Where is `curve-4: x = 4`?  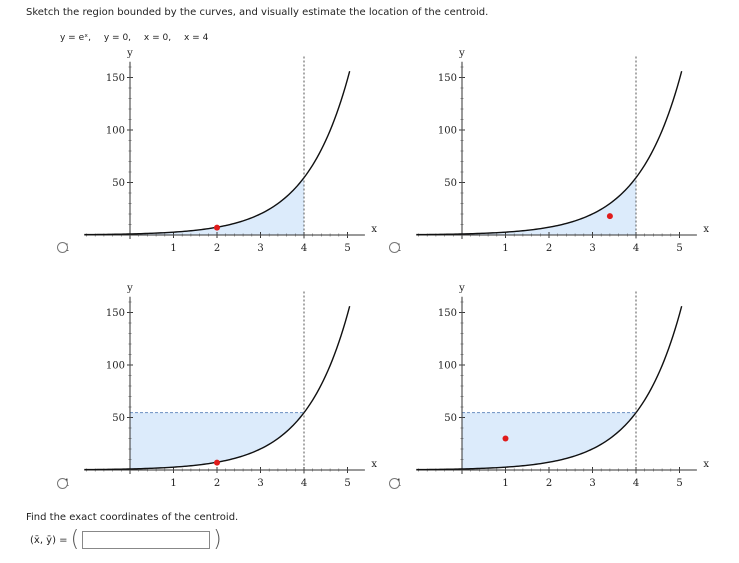
curve-4: x = 4 is located at coordinates (196, 38).